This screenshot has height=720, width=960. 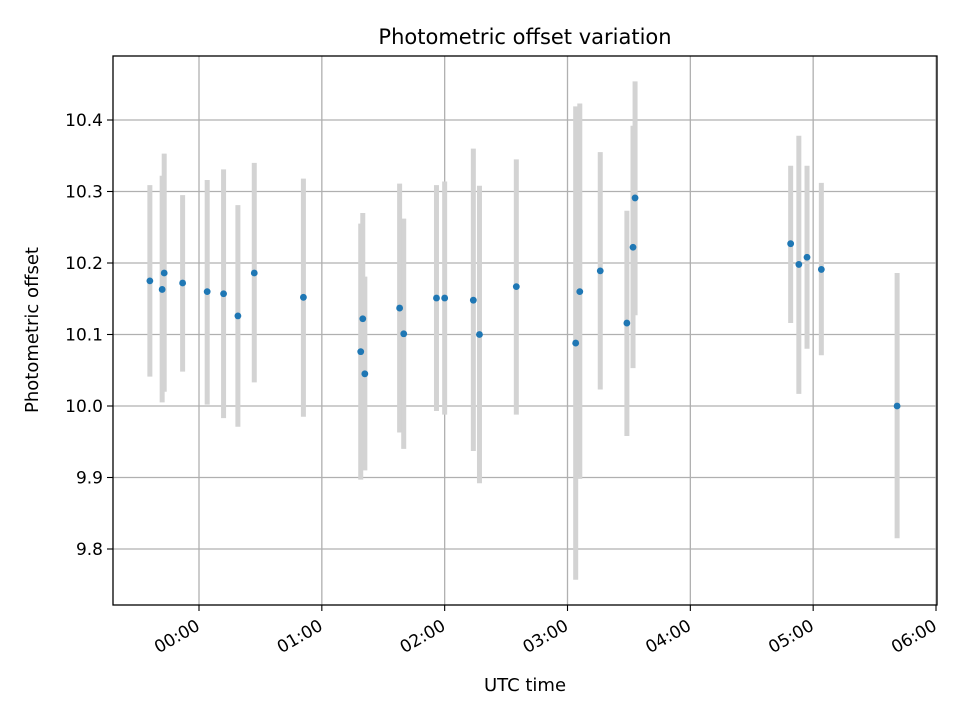 What do you see at coordinates (84, 336) in the screenshot?
I see `y-tick-label: 10.1` at bounding box center [84, 336].